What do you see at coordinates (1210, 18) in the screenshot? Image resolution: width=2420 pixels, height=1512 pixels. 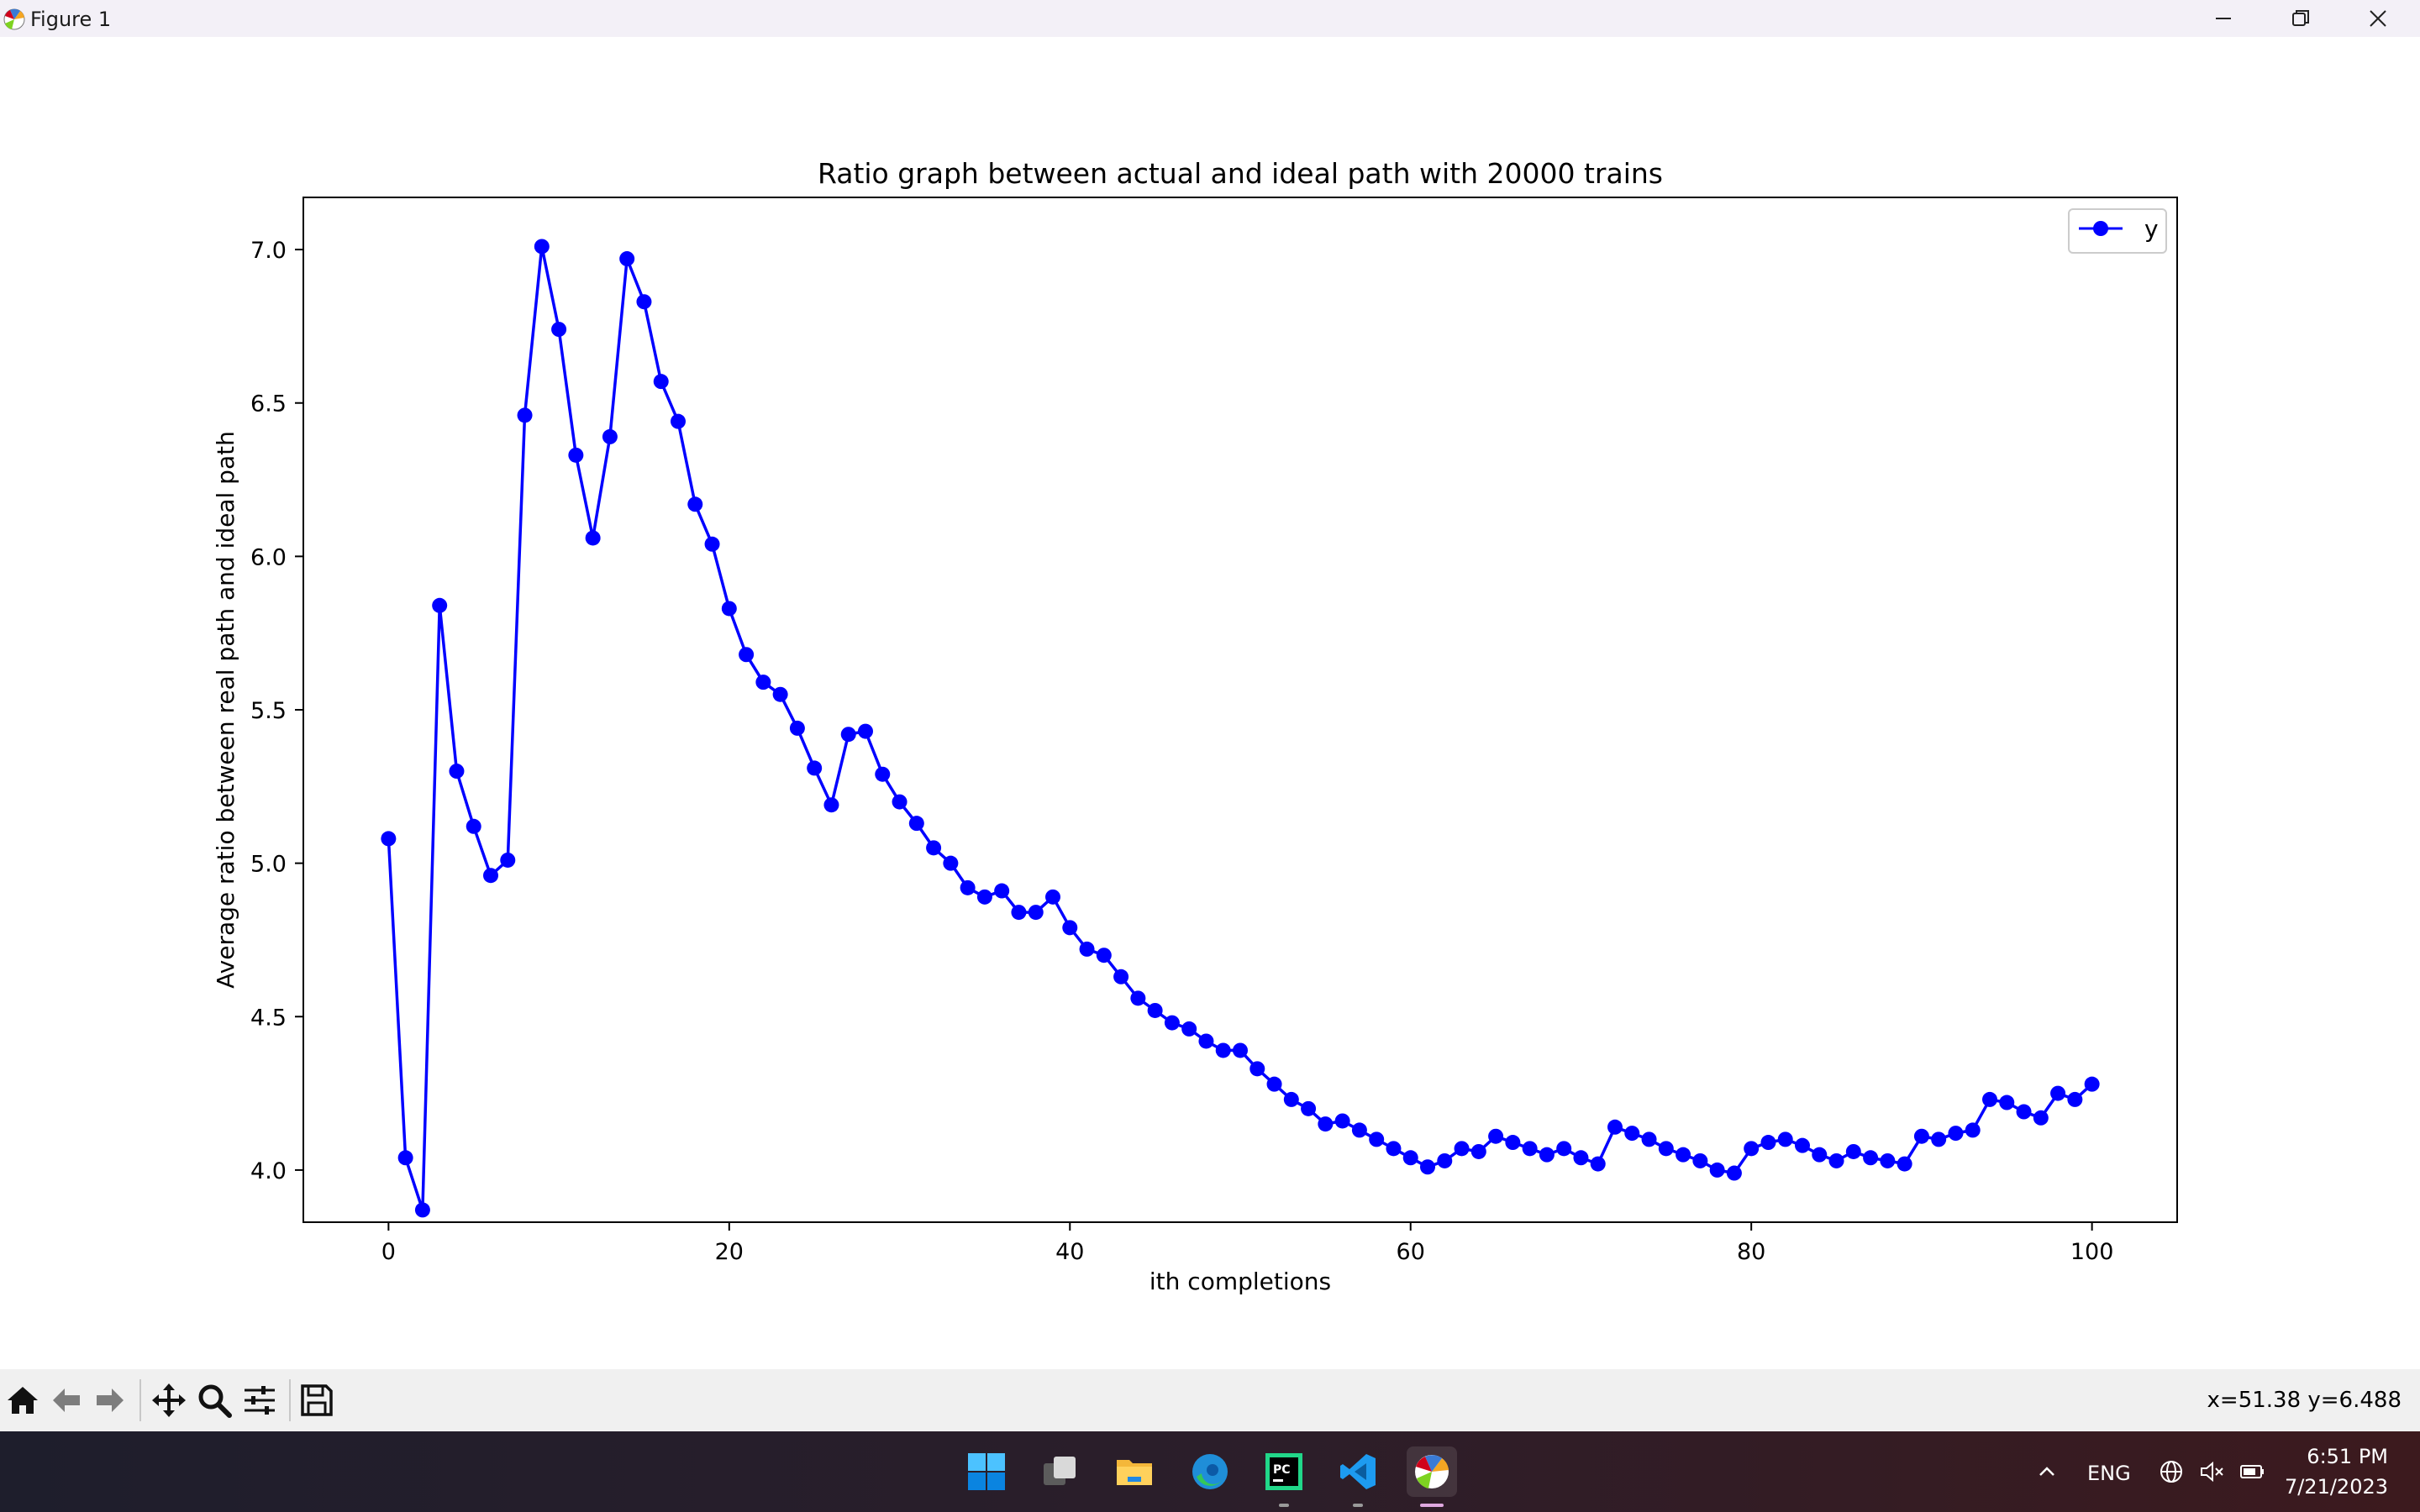 I see `window-titlebar: Figure 1` at bounding box center [1210, 18].